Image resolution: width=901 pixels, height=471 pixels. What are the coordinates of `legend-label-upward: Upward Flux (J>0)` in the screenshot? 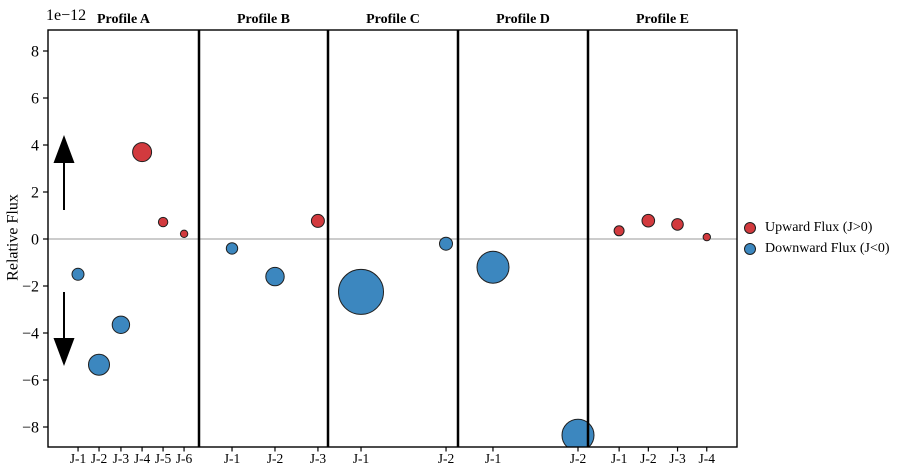 It's located at (819, 227).